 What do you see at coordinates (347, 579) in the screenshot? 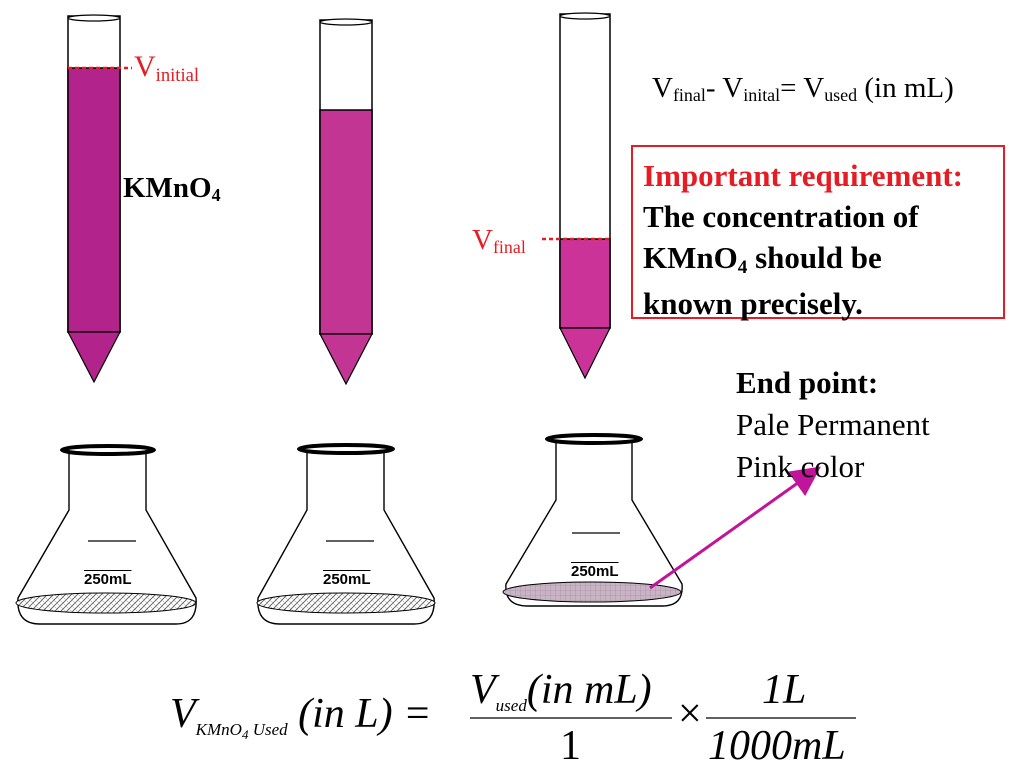
I see `flask-2-volume-label: 250mL` at bounding box center [347, 579].